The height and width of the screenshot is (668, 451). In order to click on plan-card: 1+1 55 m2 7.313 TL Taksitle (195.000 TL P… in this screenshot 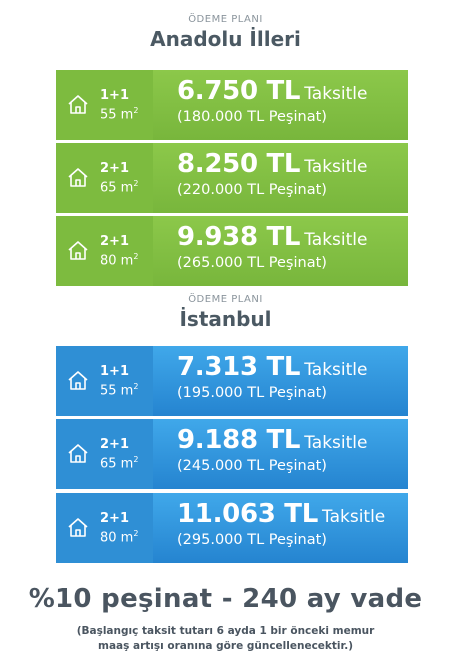, I will do `click(232, 381)`.